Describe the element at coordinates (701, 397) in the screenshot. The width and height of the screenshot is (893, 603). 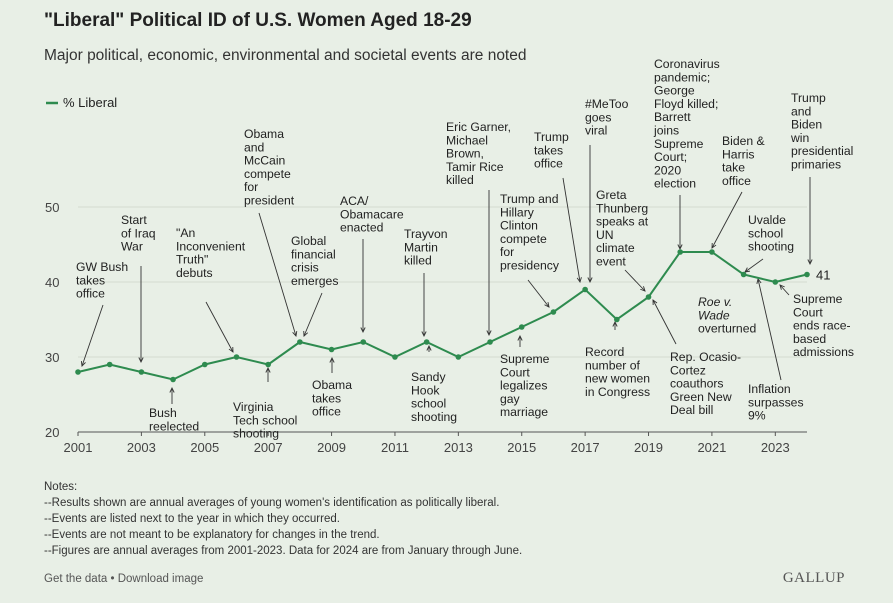
I see `event-annotation-line: Green New` at that location.